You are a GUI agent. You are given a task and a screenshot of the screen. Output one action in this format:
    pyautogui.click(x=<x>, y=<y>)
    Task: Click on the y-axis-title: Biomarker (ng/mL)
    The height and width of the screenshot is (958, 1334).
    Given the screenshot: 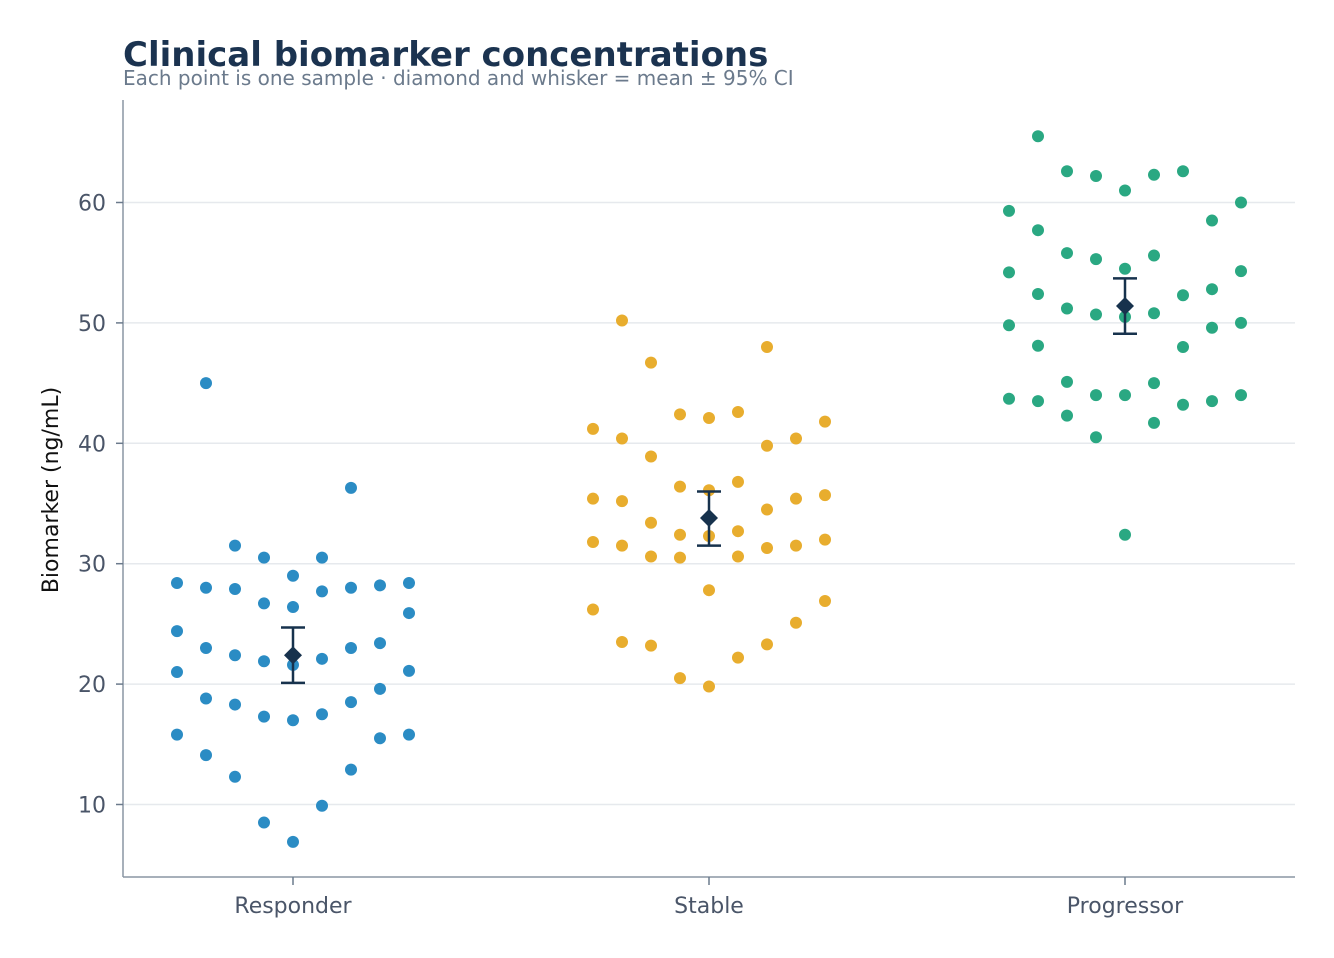 What is the action you would take?
    pyautogui.click(x=51, y=490)
    